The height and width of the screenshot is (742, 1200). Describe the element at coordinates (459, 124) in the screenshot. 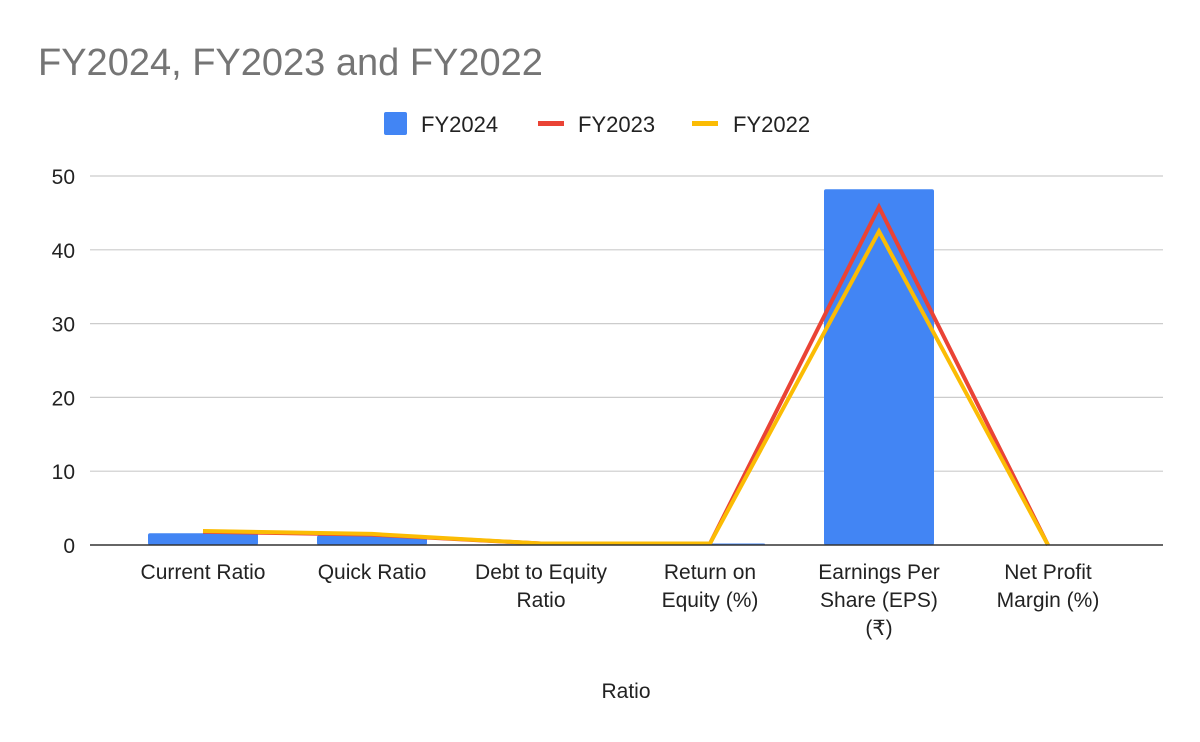

I see `legend-label-fy2024: FY2024` at that location.